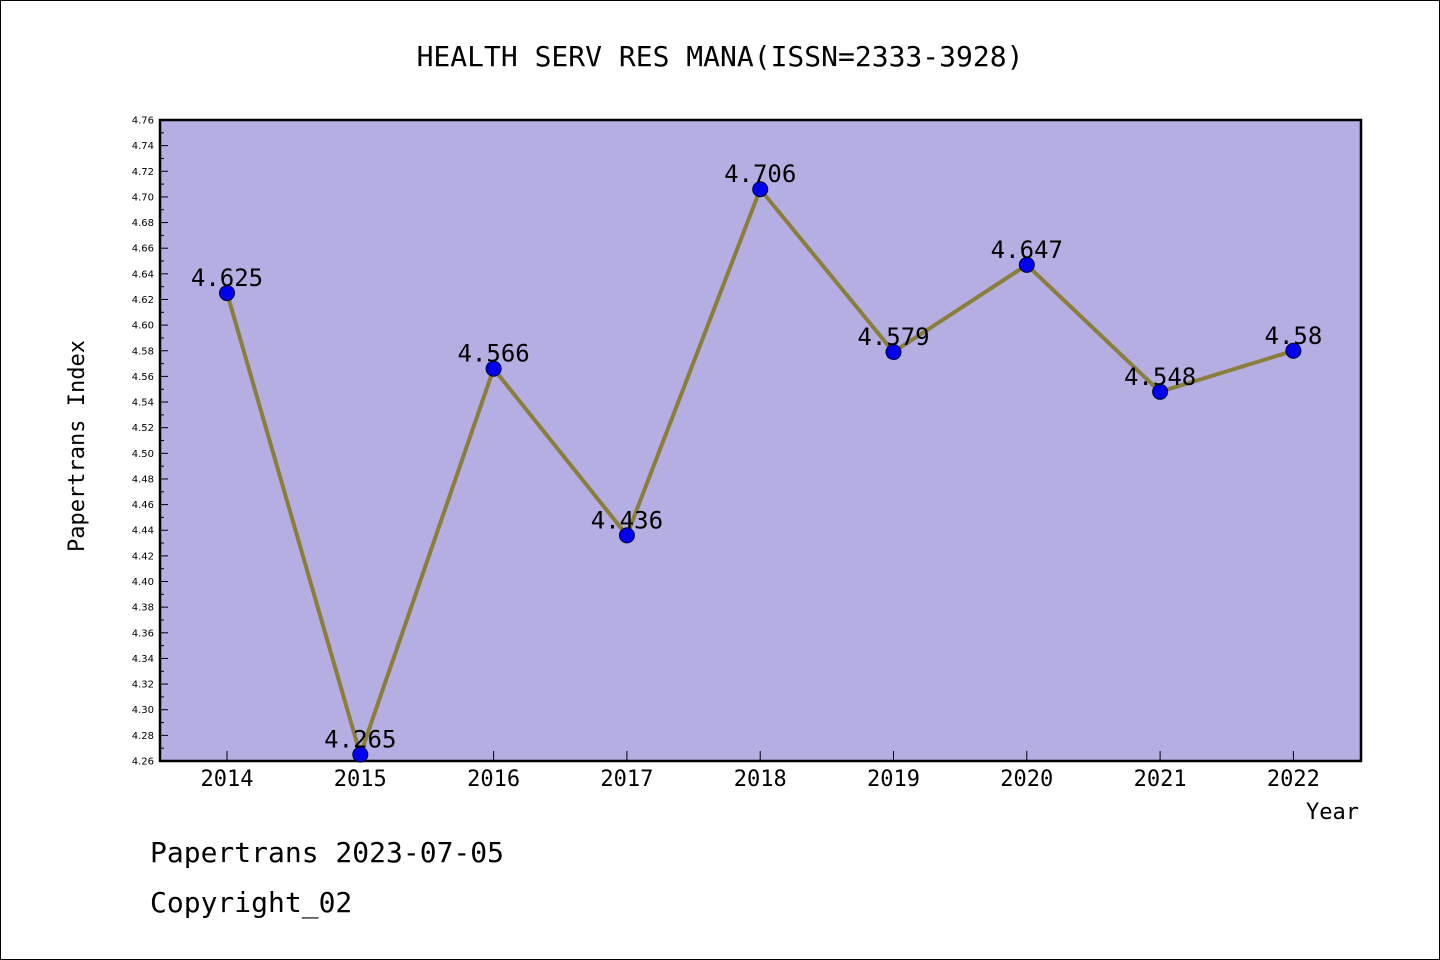  I want to click on y-tick-label: 4.40, so click(143, 582).